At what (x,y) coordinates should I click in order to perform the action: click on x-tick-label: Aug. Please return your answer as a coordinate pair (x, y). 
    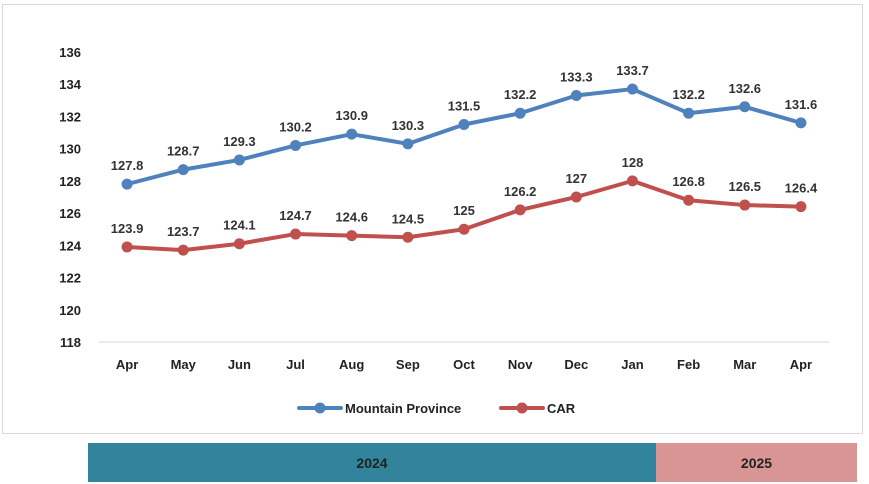
    Looking at the image, I should click on (351, 364).